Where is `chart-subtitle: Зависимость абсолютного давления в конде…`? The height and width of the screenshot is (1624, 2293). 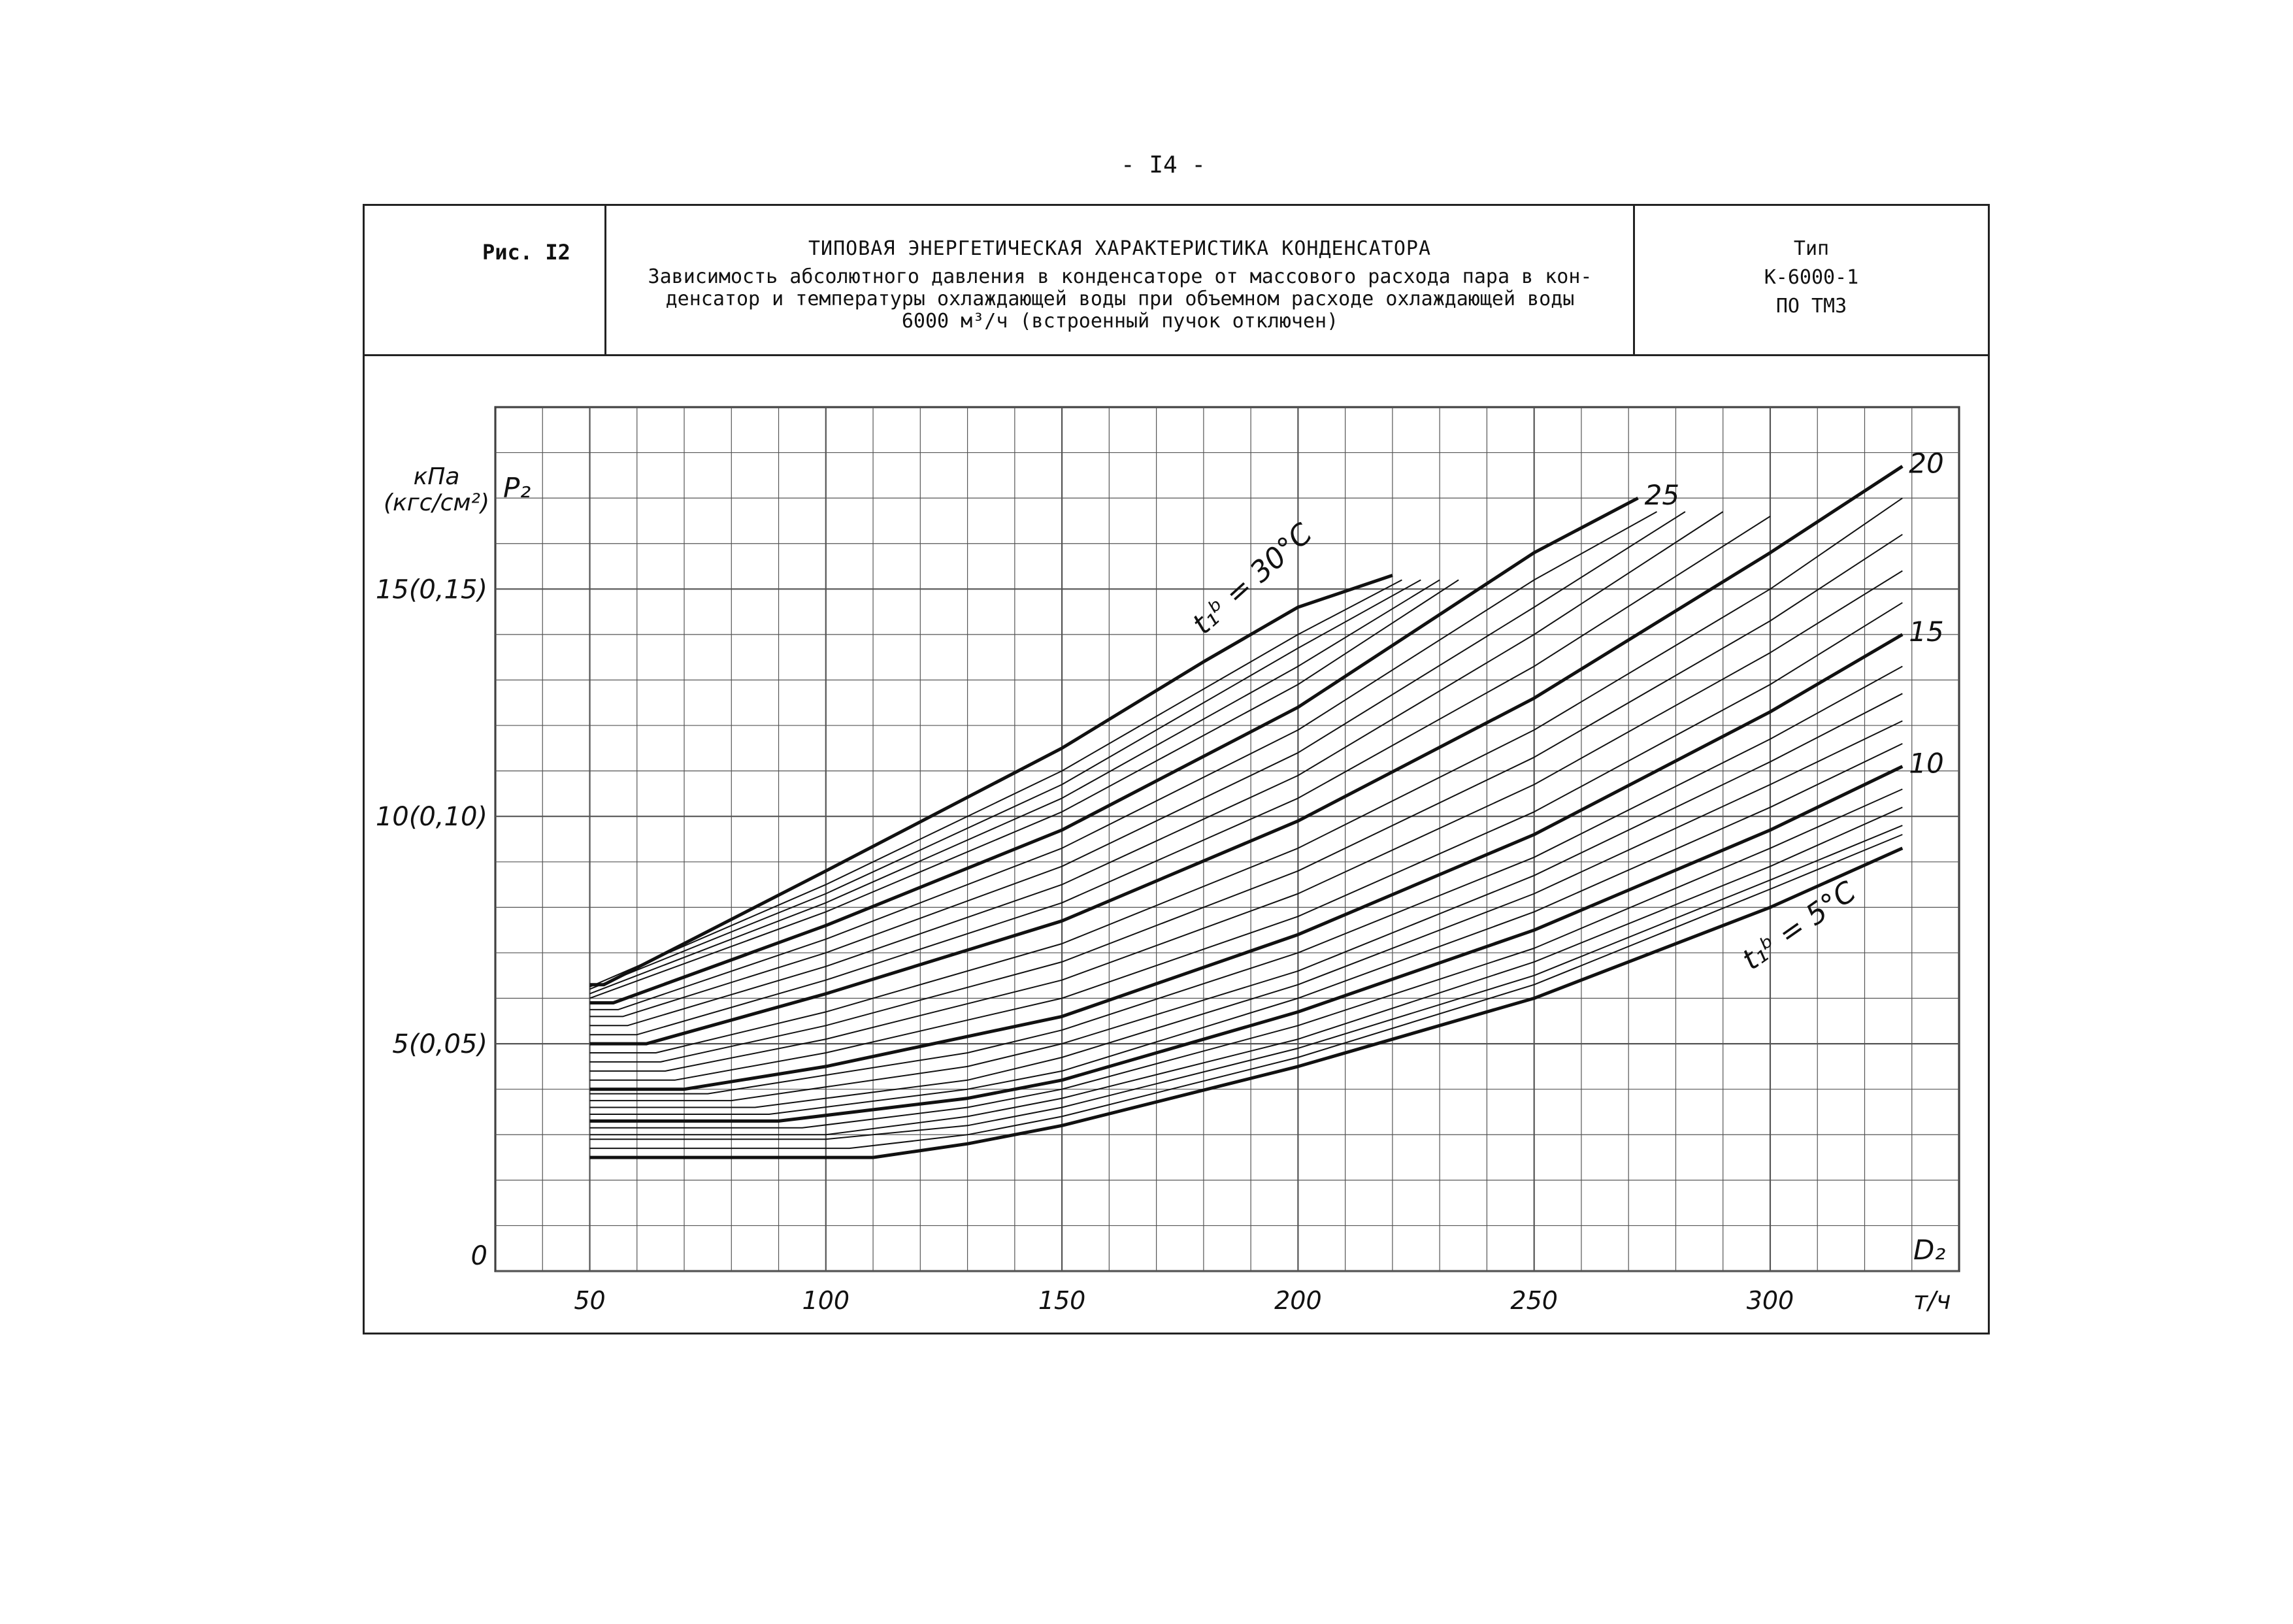
chart-subtitle: Зависимость абсолютного давления в конде… is located at coordinates (1120, 299).